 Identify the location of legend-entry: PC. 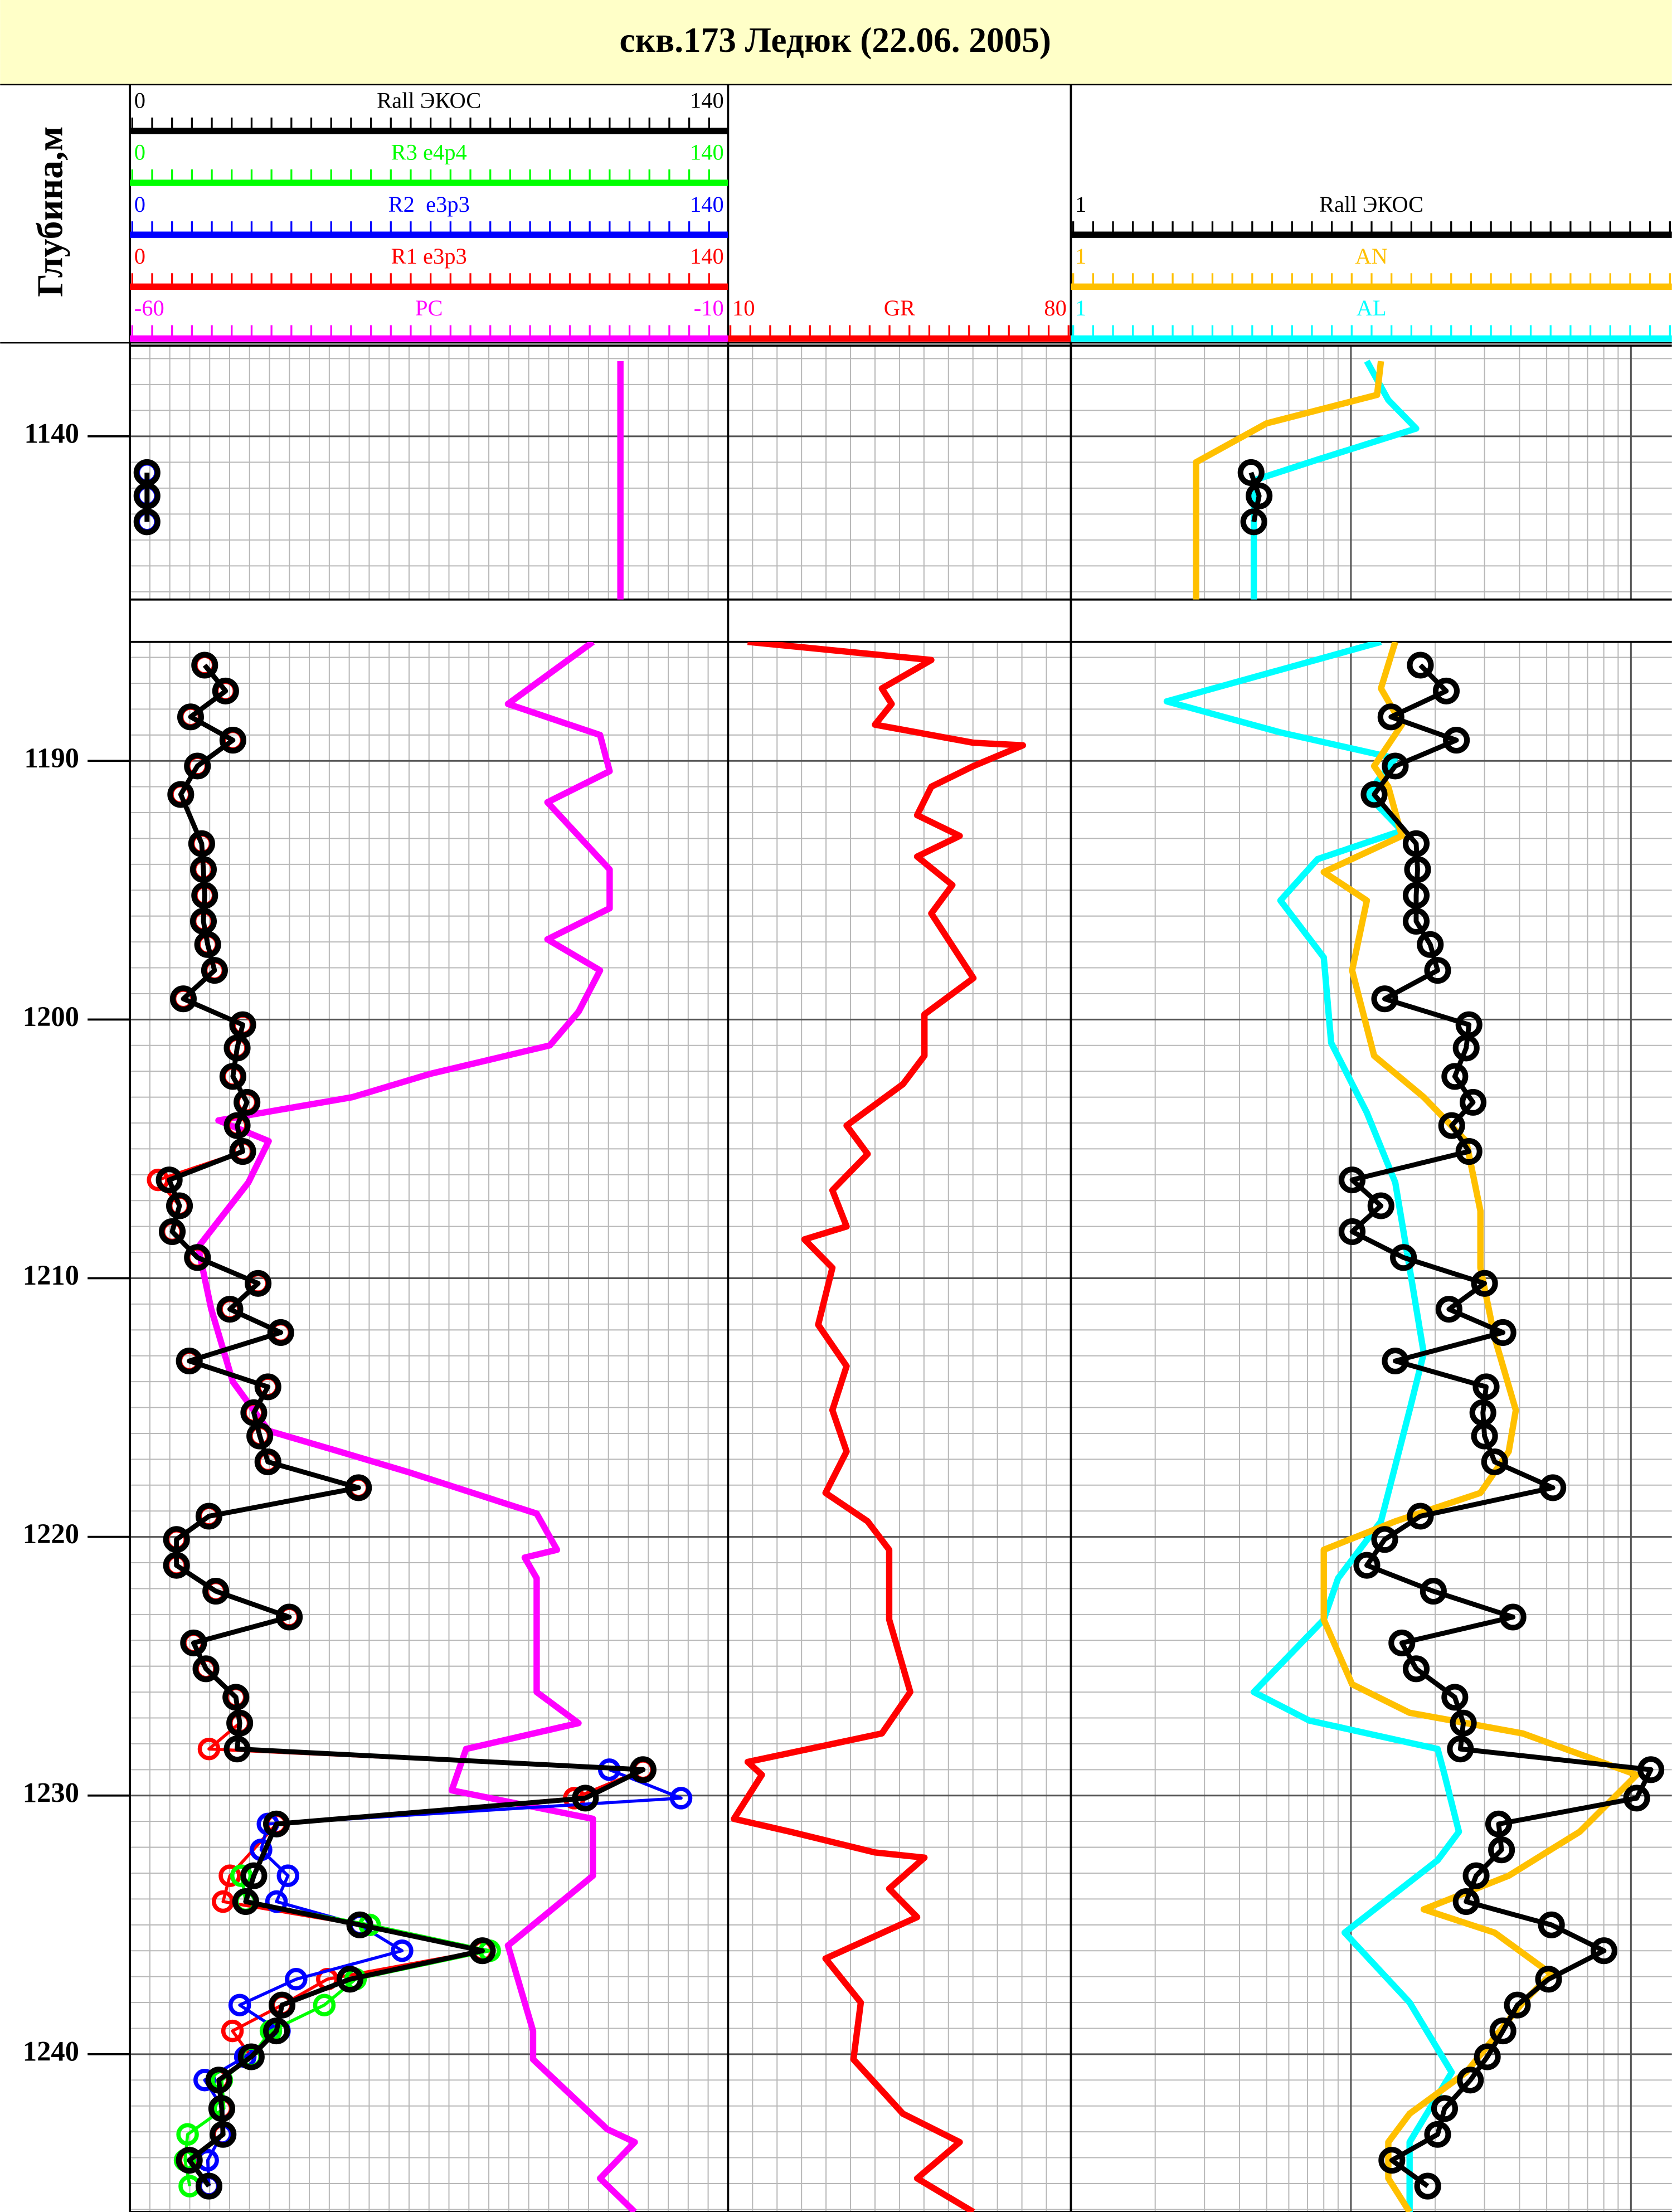
(429, 307).